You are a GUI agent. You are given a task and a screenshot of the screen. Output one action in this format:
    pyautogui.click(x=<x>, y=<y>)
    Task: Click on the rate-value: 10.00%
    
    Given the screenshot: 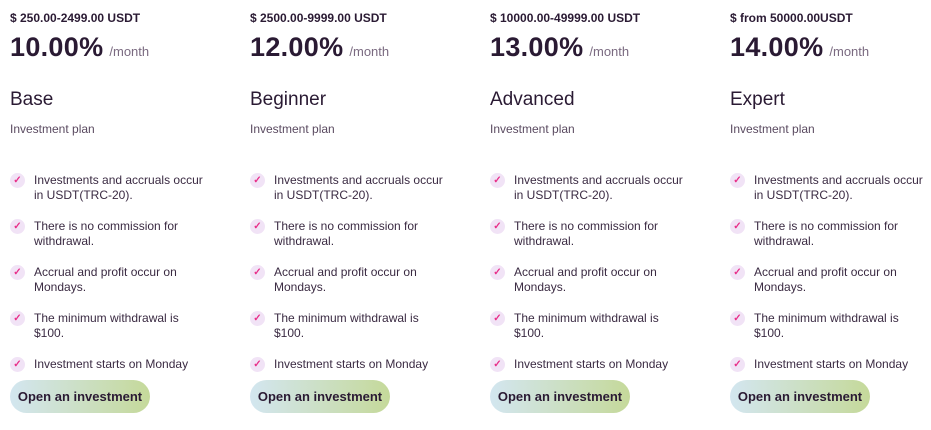 What is the action you would take?
    pyautogui.click(x=57, y=47)
    